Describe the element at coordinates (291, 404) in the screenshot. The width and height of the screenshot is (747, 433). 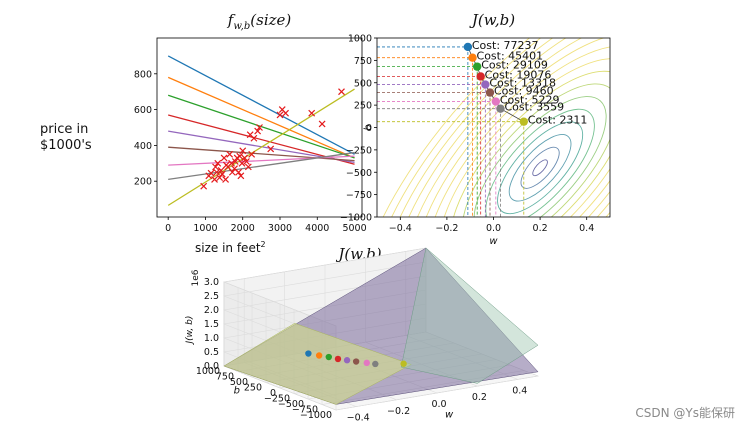
I see `surface-btick-label-6: −500` at that location.